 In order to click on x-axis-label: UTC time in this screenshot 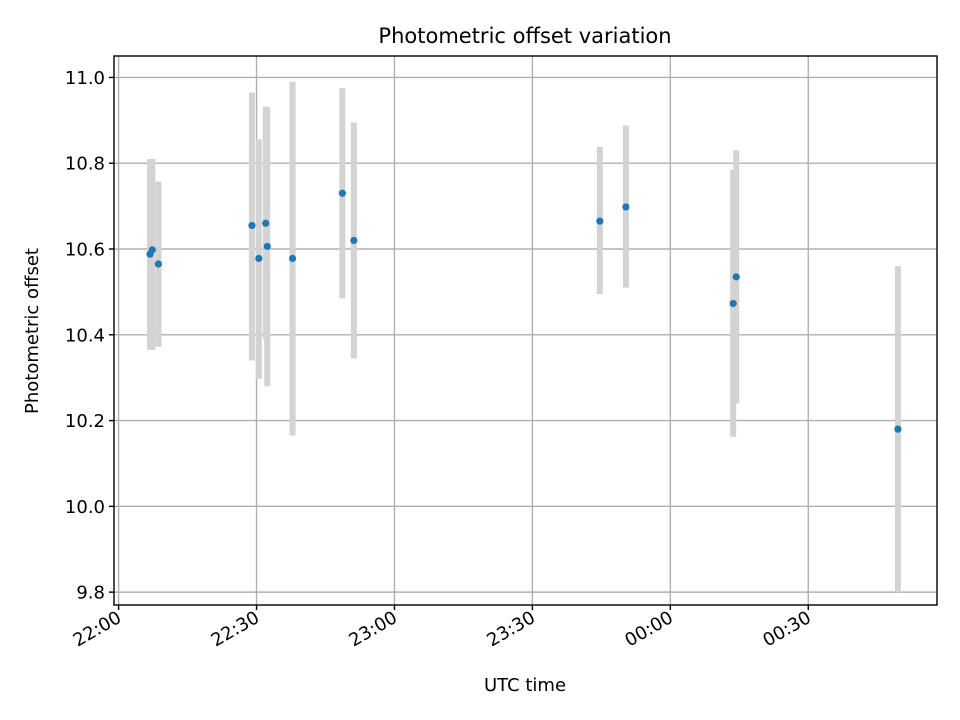, I will do `click(525, 685)`.